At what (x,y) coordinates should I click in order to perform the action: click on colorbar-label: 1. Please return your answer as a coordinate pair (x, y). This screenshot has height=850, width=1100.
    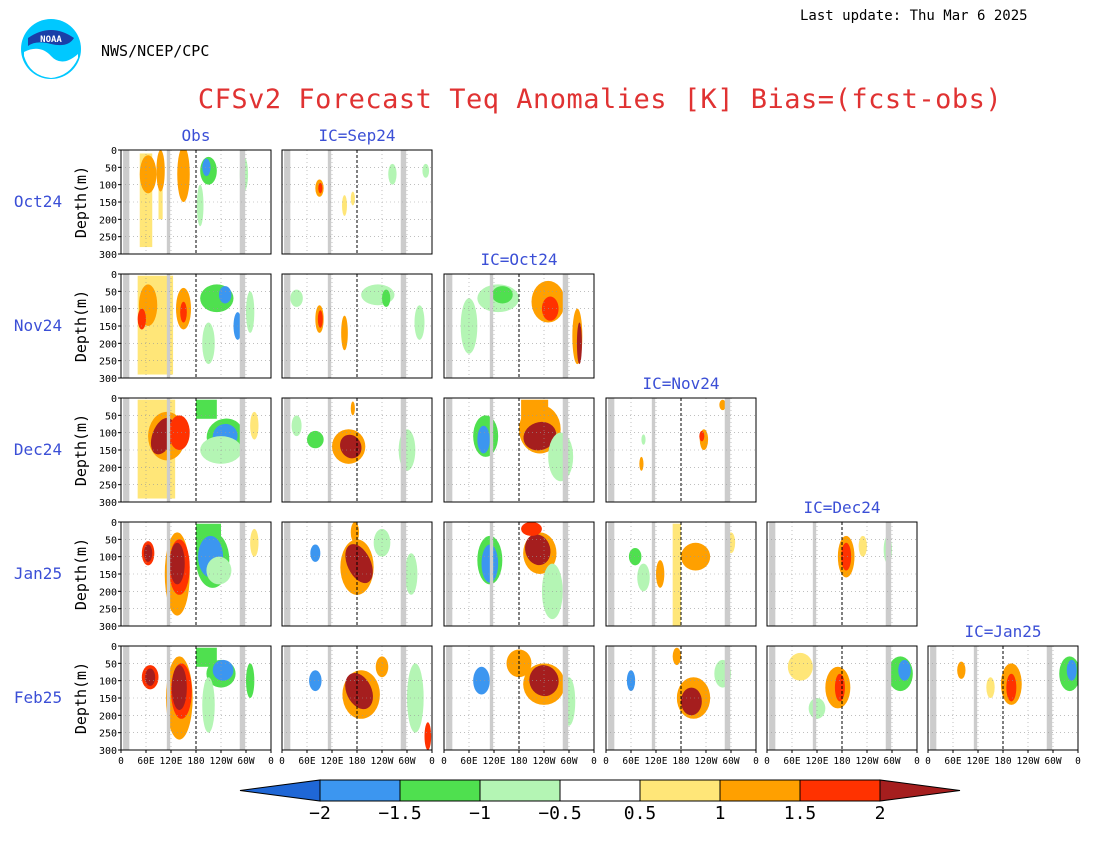
    Looking at the image, I should click on (720, 813).